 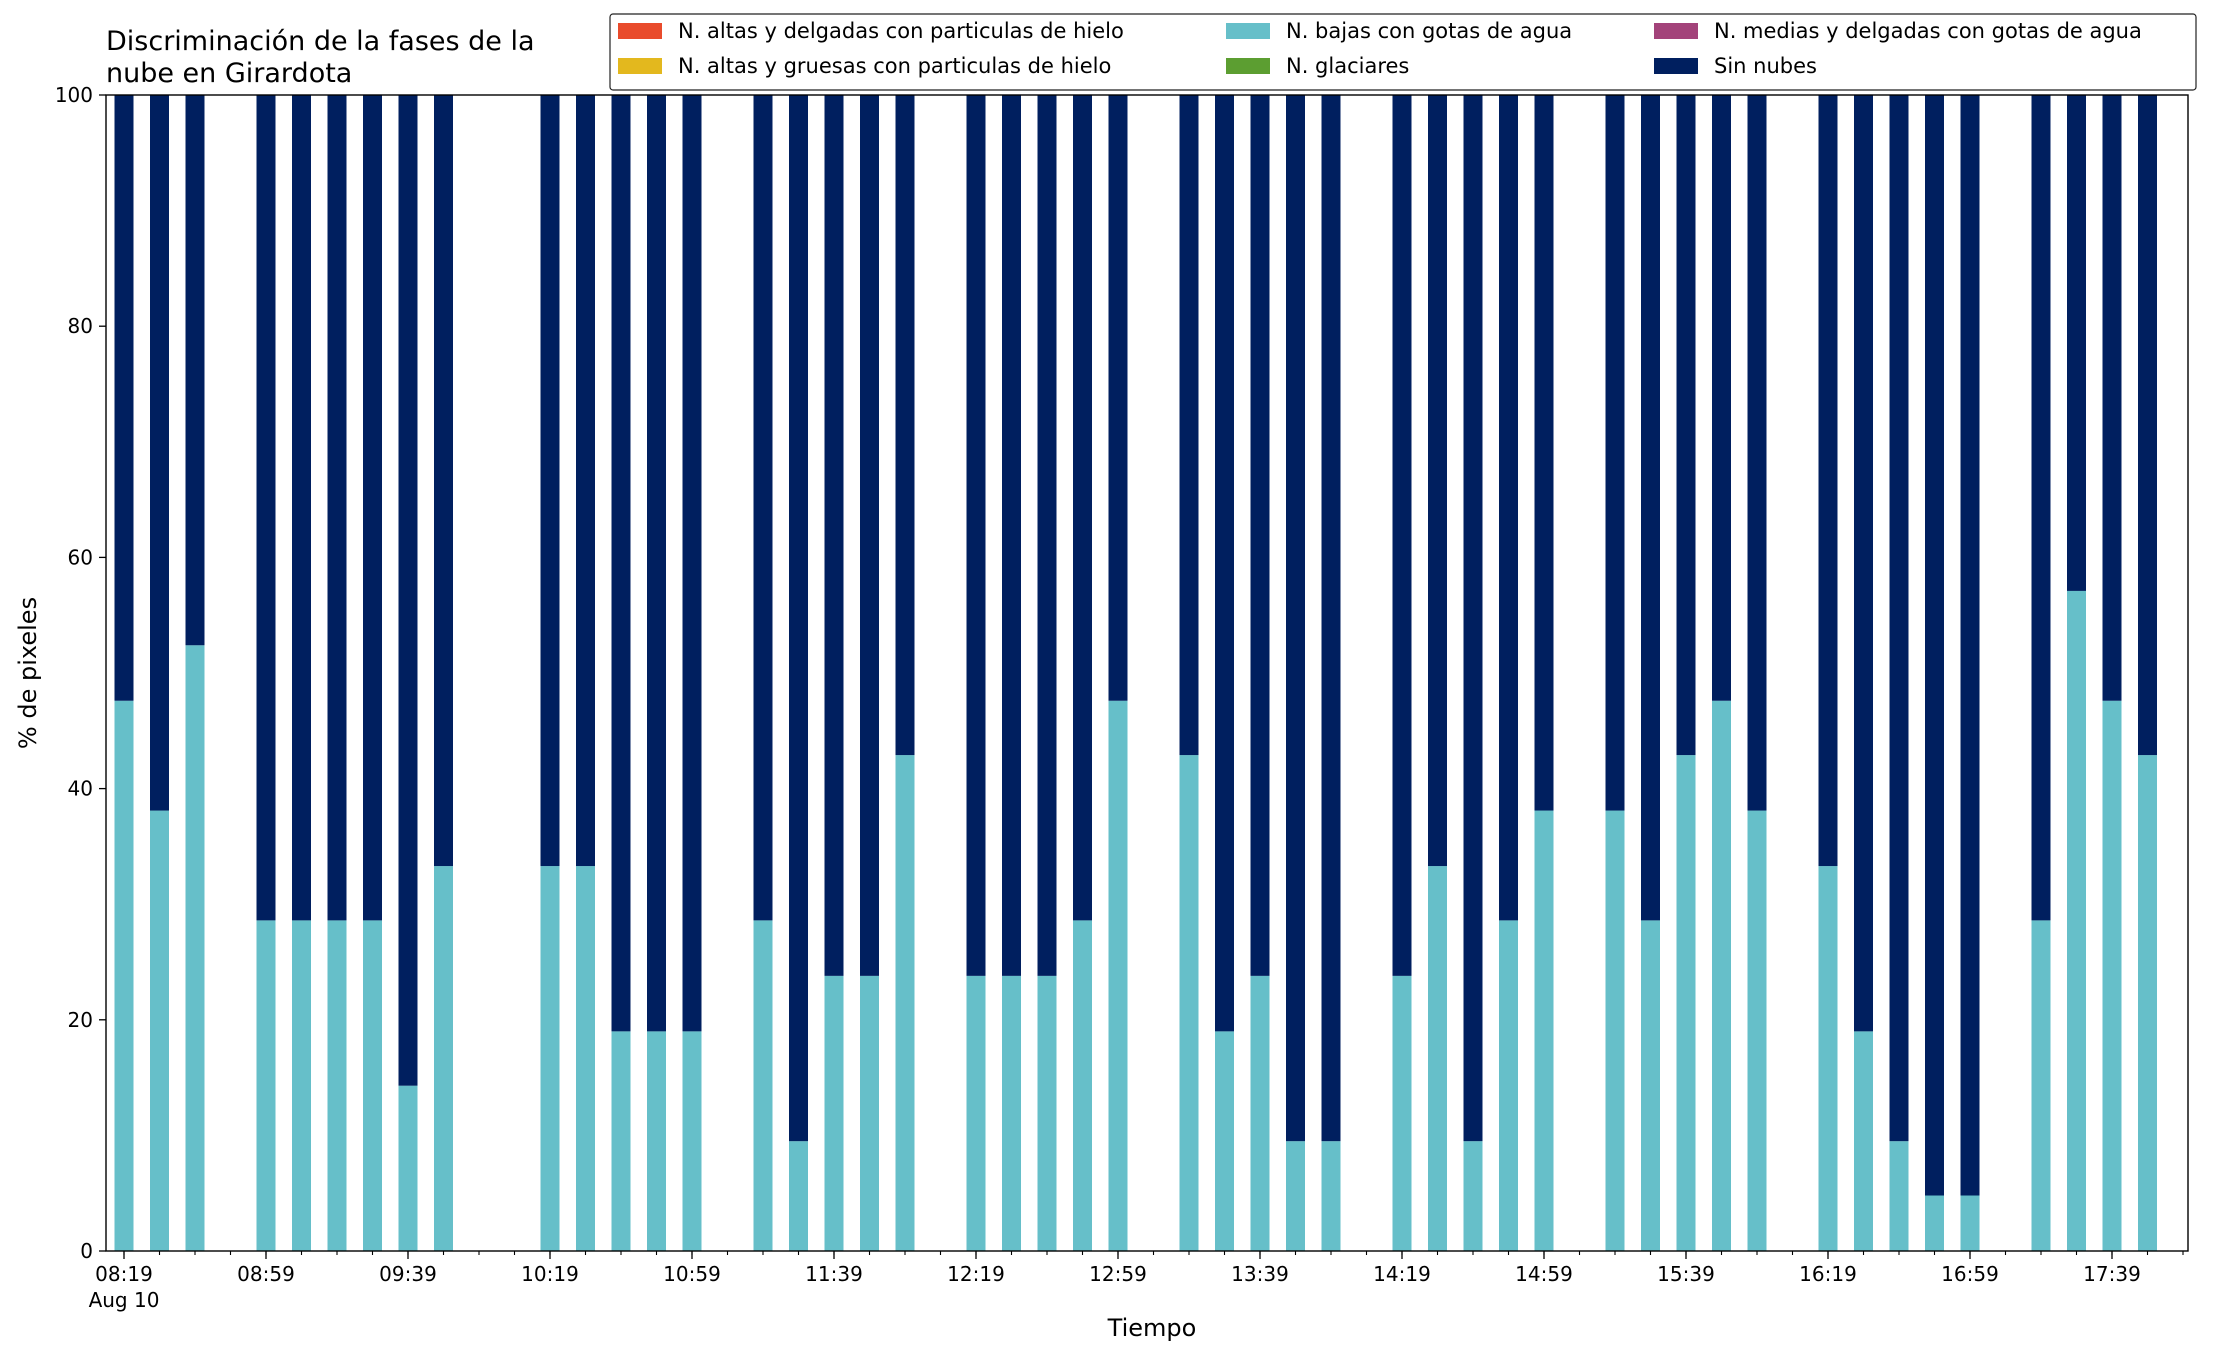 What do you see at coordinates (80, 557) in the screenshot?
I see `y-tick-label: 60` at bounding box center [80, 557].